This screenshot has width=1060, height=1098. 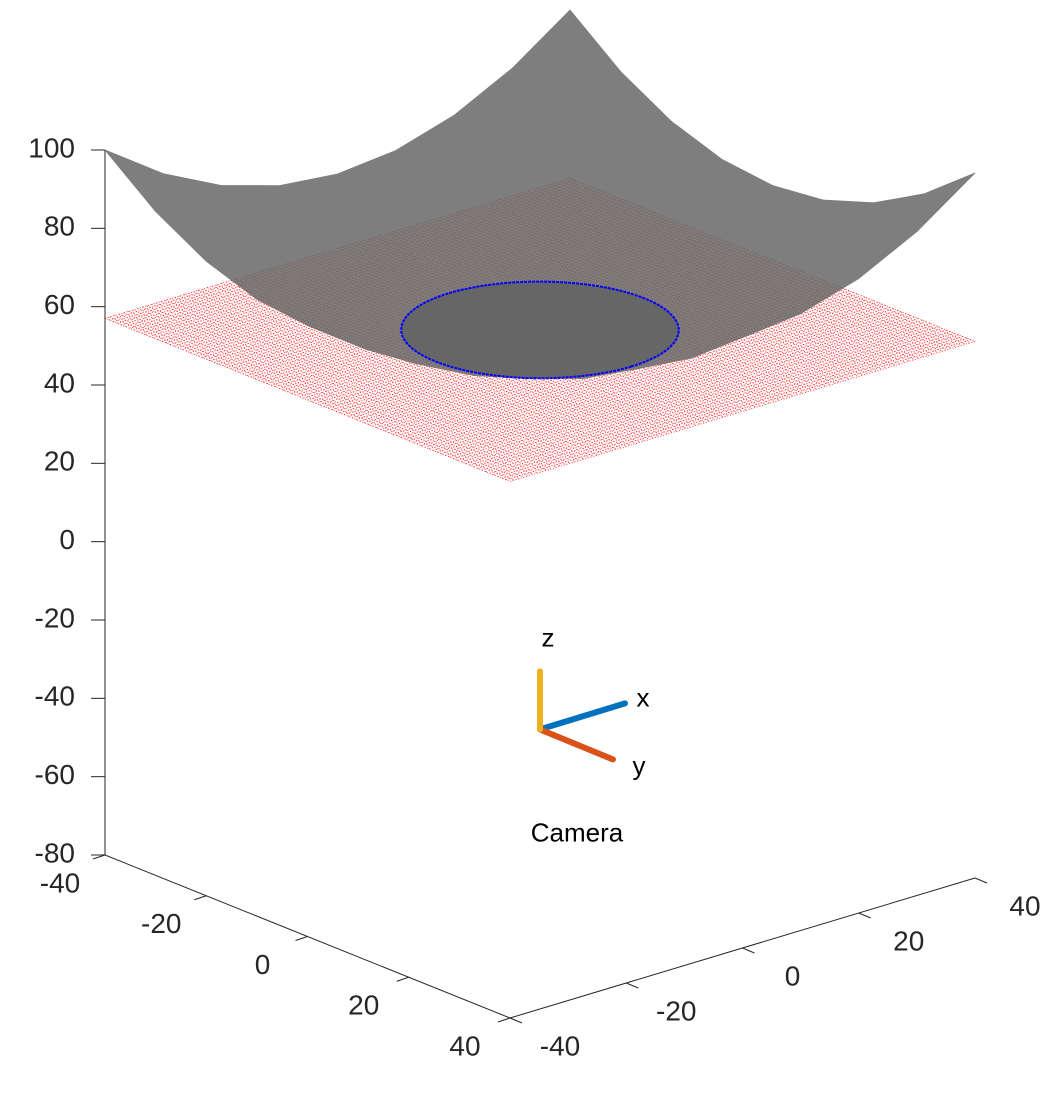 What do you see at coordinates (639, 765) in the screenshot?
I see `camera-axis-label: y` at bounding box center [639, 765].